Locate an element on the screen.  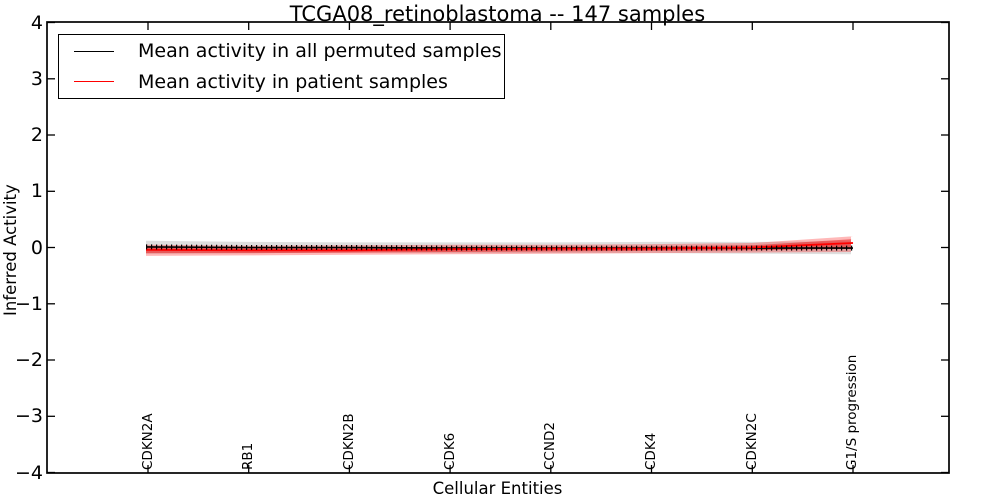
x-tick-label: CDKN2C is located at coordinates (751, 441).